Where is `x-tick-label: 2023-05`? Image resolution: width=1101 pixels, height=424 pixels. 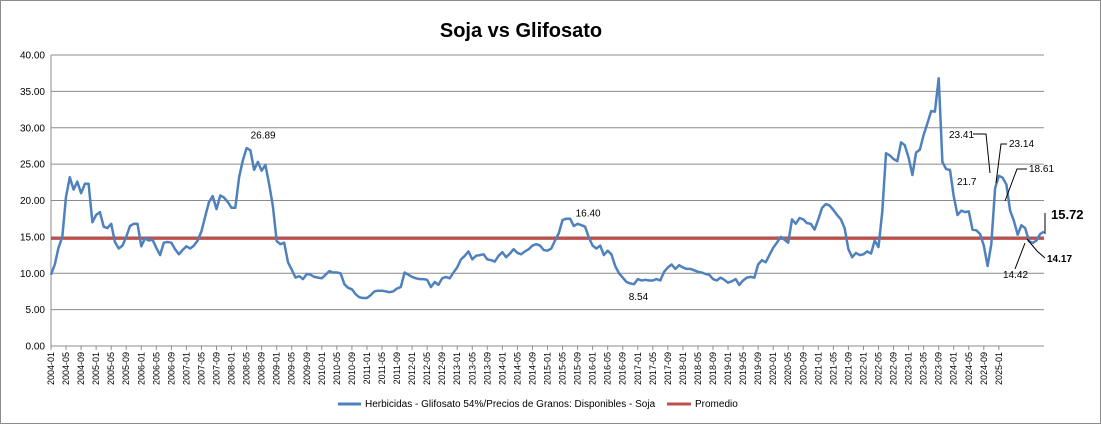 x-tick-label: 2023-05 is located at coordinates (924, 368).